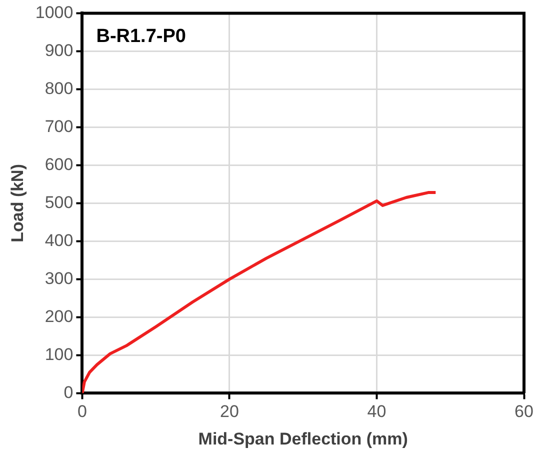 This screenshot has width=538, height=458. Describe the element at coordinates (54, 12) in the screenshot. I see `y-tick-label: 1000` at that location.